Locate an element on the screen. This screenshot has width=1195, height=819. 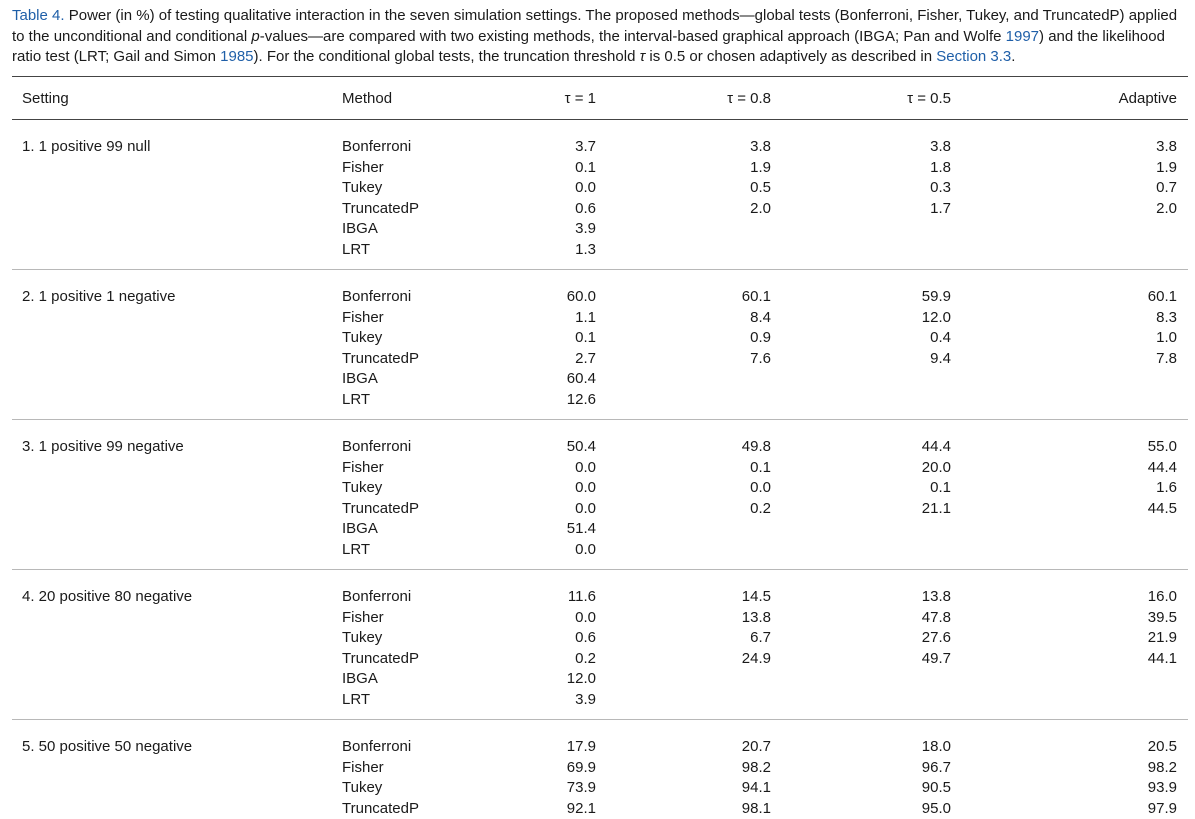
table-row: LRT 3.9 is located at coordinates (600, 705).